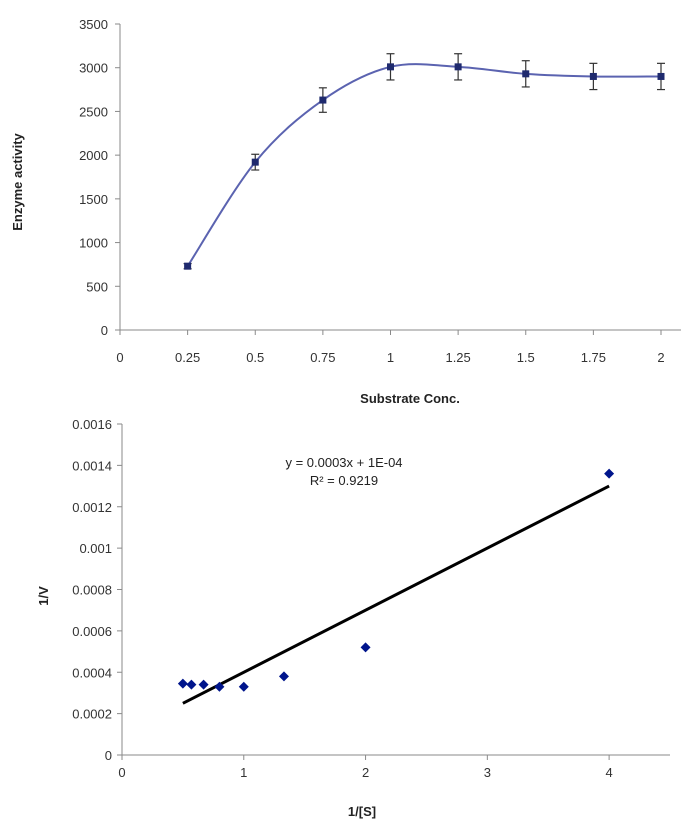  What do you see at coordinates (95, 548) in the screenshot?
I see `y-tick-label: 0.001` at bounding box center [95, 548].